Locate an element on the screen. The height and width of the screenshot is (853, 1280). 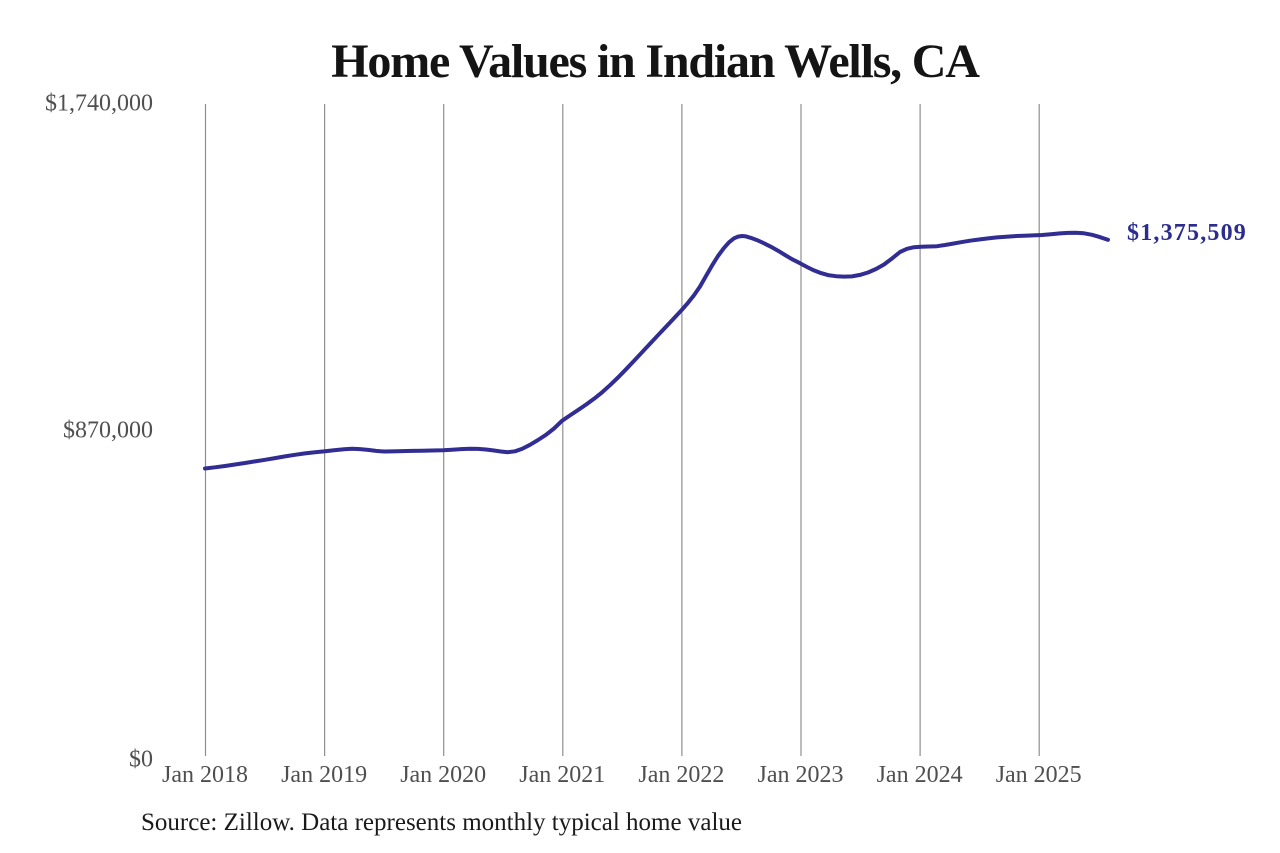
svg-text: Jan 2023 is located at coordinates (801, 775).